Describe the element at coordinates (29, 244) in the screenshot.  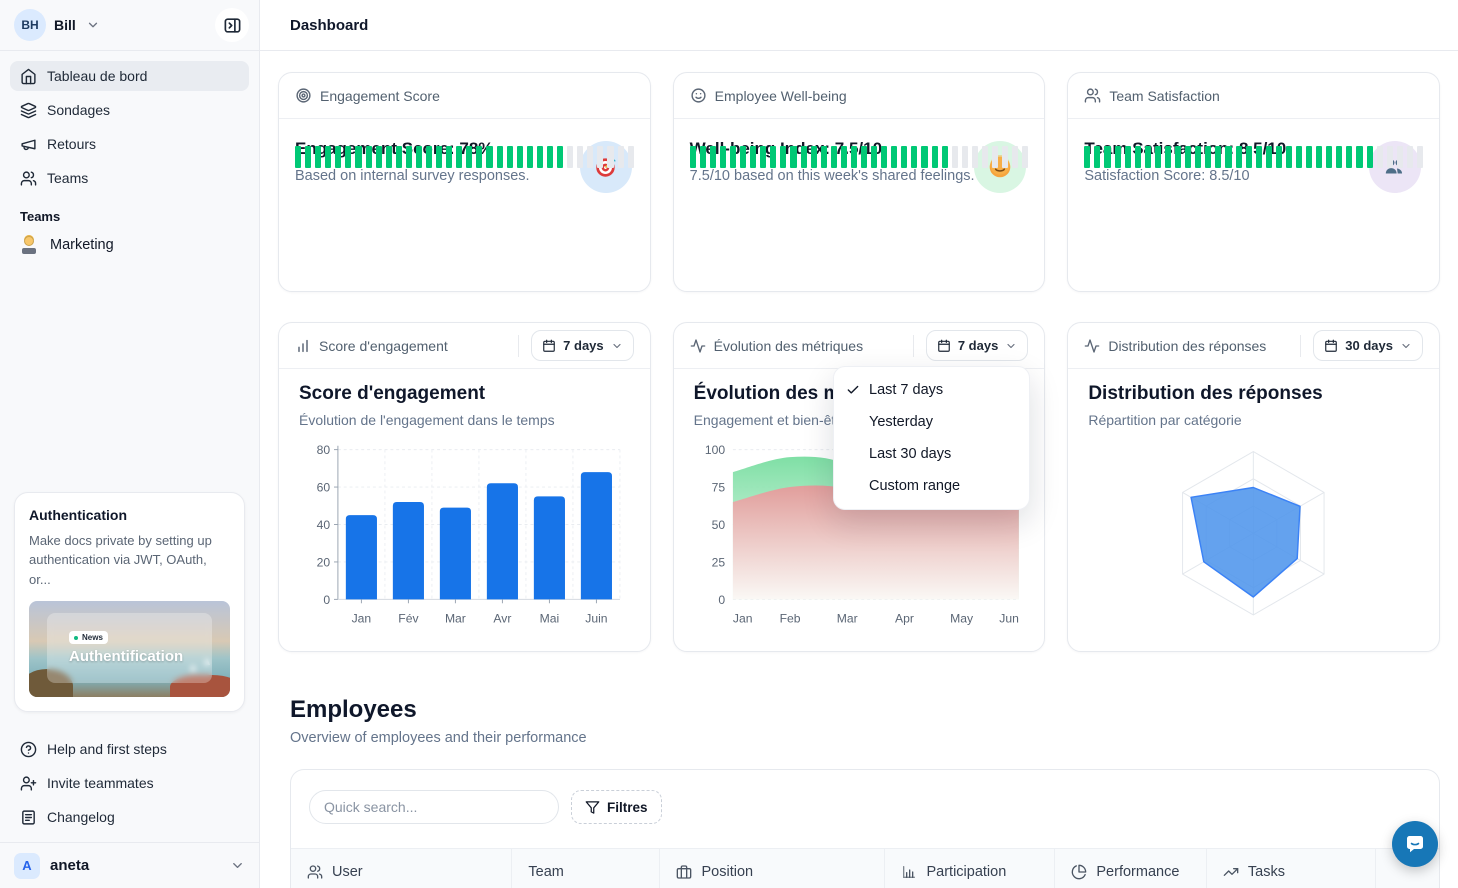
I see `technologist-emoji` at that location.